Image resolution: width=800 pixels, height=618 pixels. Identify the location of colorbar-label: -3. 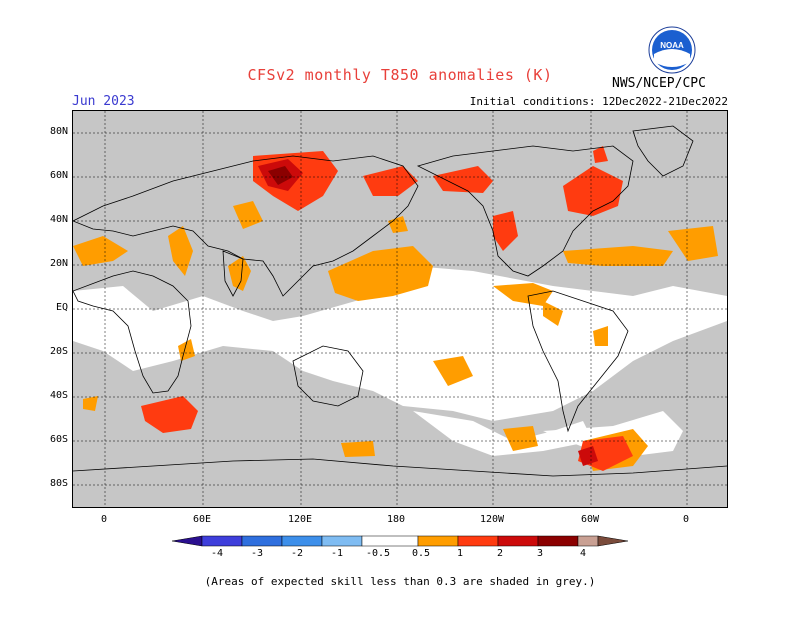
(257, 553).